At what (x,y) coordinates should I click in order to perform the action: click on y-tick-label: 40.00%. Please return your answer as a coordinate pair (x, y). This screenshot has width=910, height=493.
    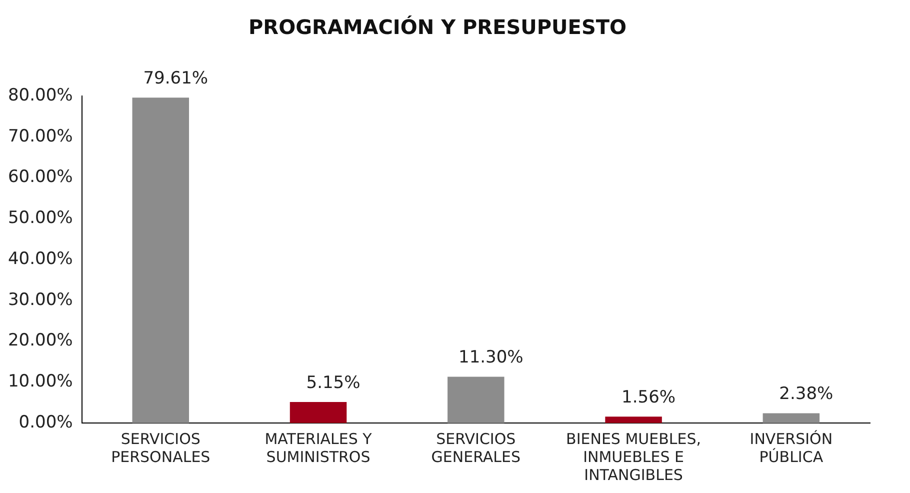
    Looking at the image, I should click on (40, 258).